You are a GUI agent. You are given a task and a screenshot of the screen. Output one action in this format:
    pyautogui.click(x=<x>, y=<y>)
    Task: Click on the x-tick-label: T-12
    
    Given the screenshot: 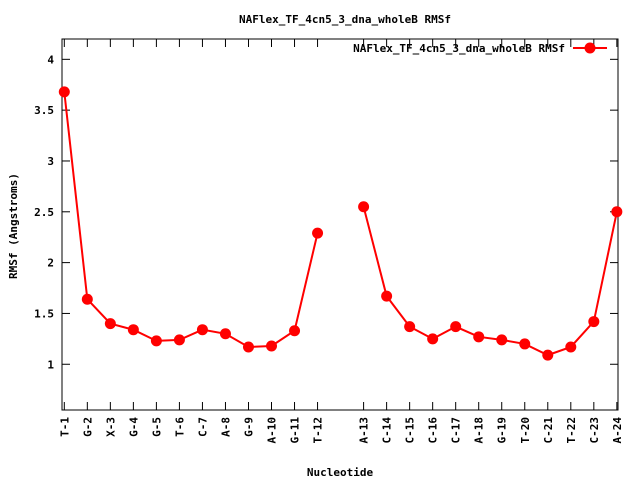 What is the action you would take?
    pyautogui.click(x=318, y=430)
    